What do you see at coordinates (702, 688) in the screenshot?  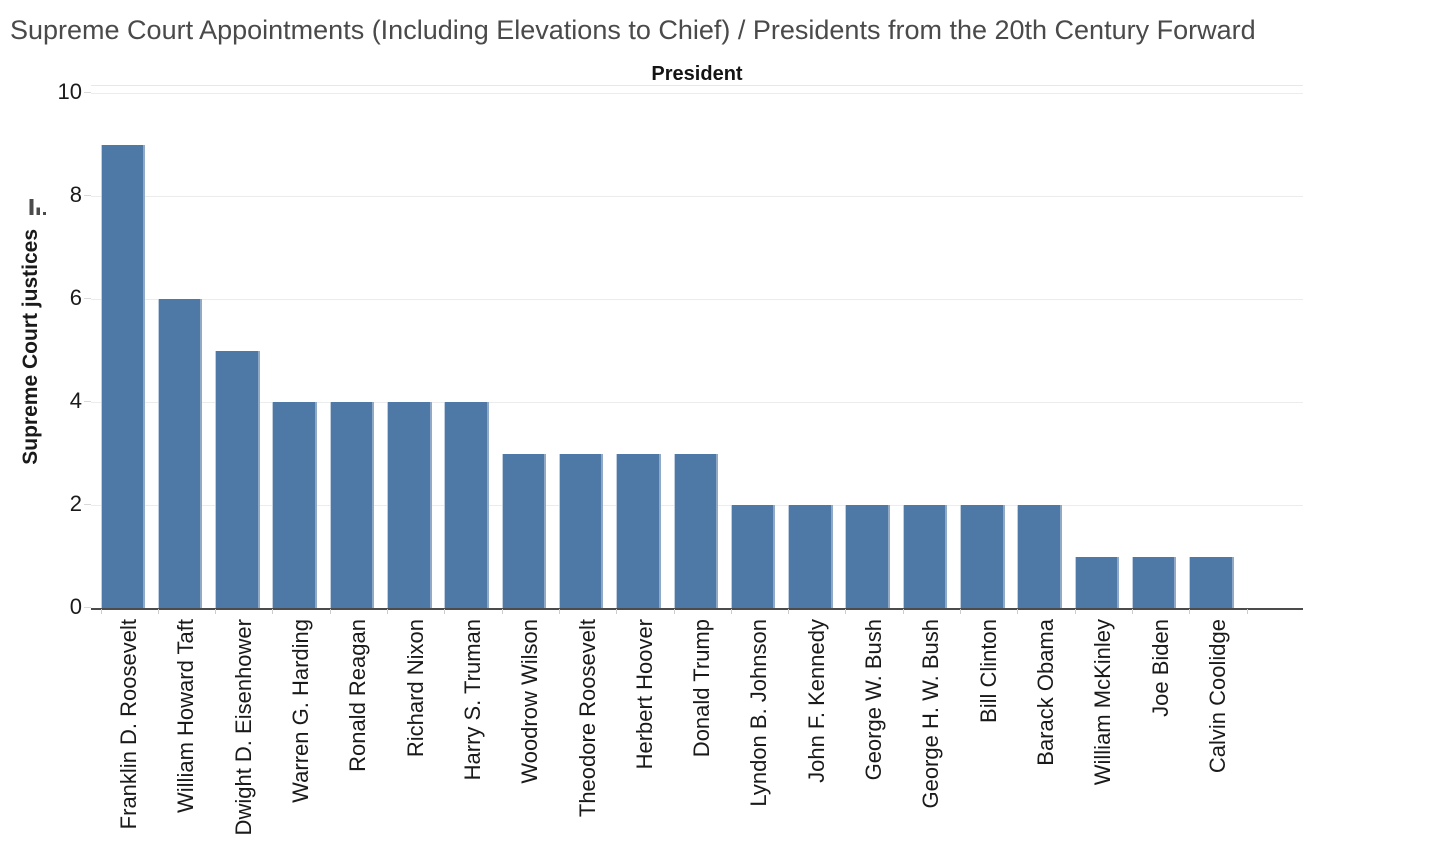 I see `x-category-label: Donald Trump` at bounding box center [702, 688].